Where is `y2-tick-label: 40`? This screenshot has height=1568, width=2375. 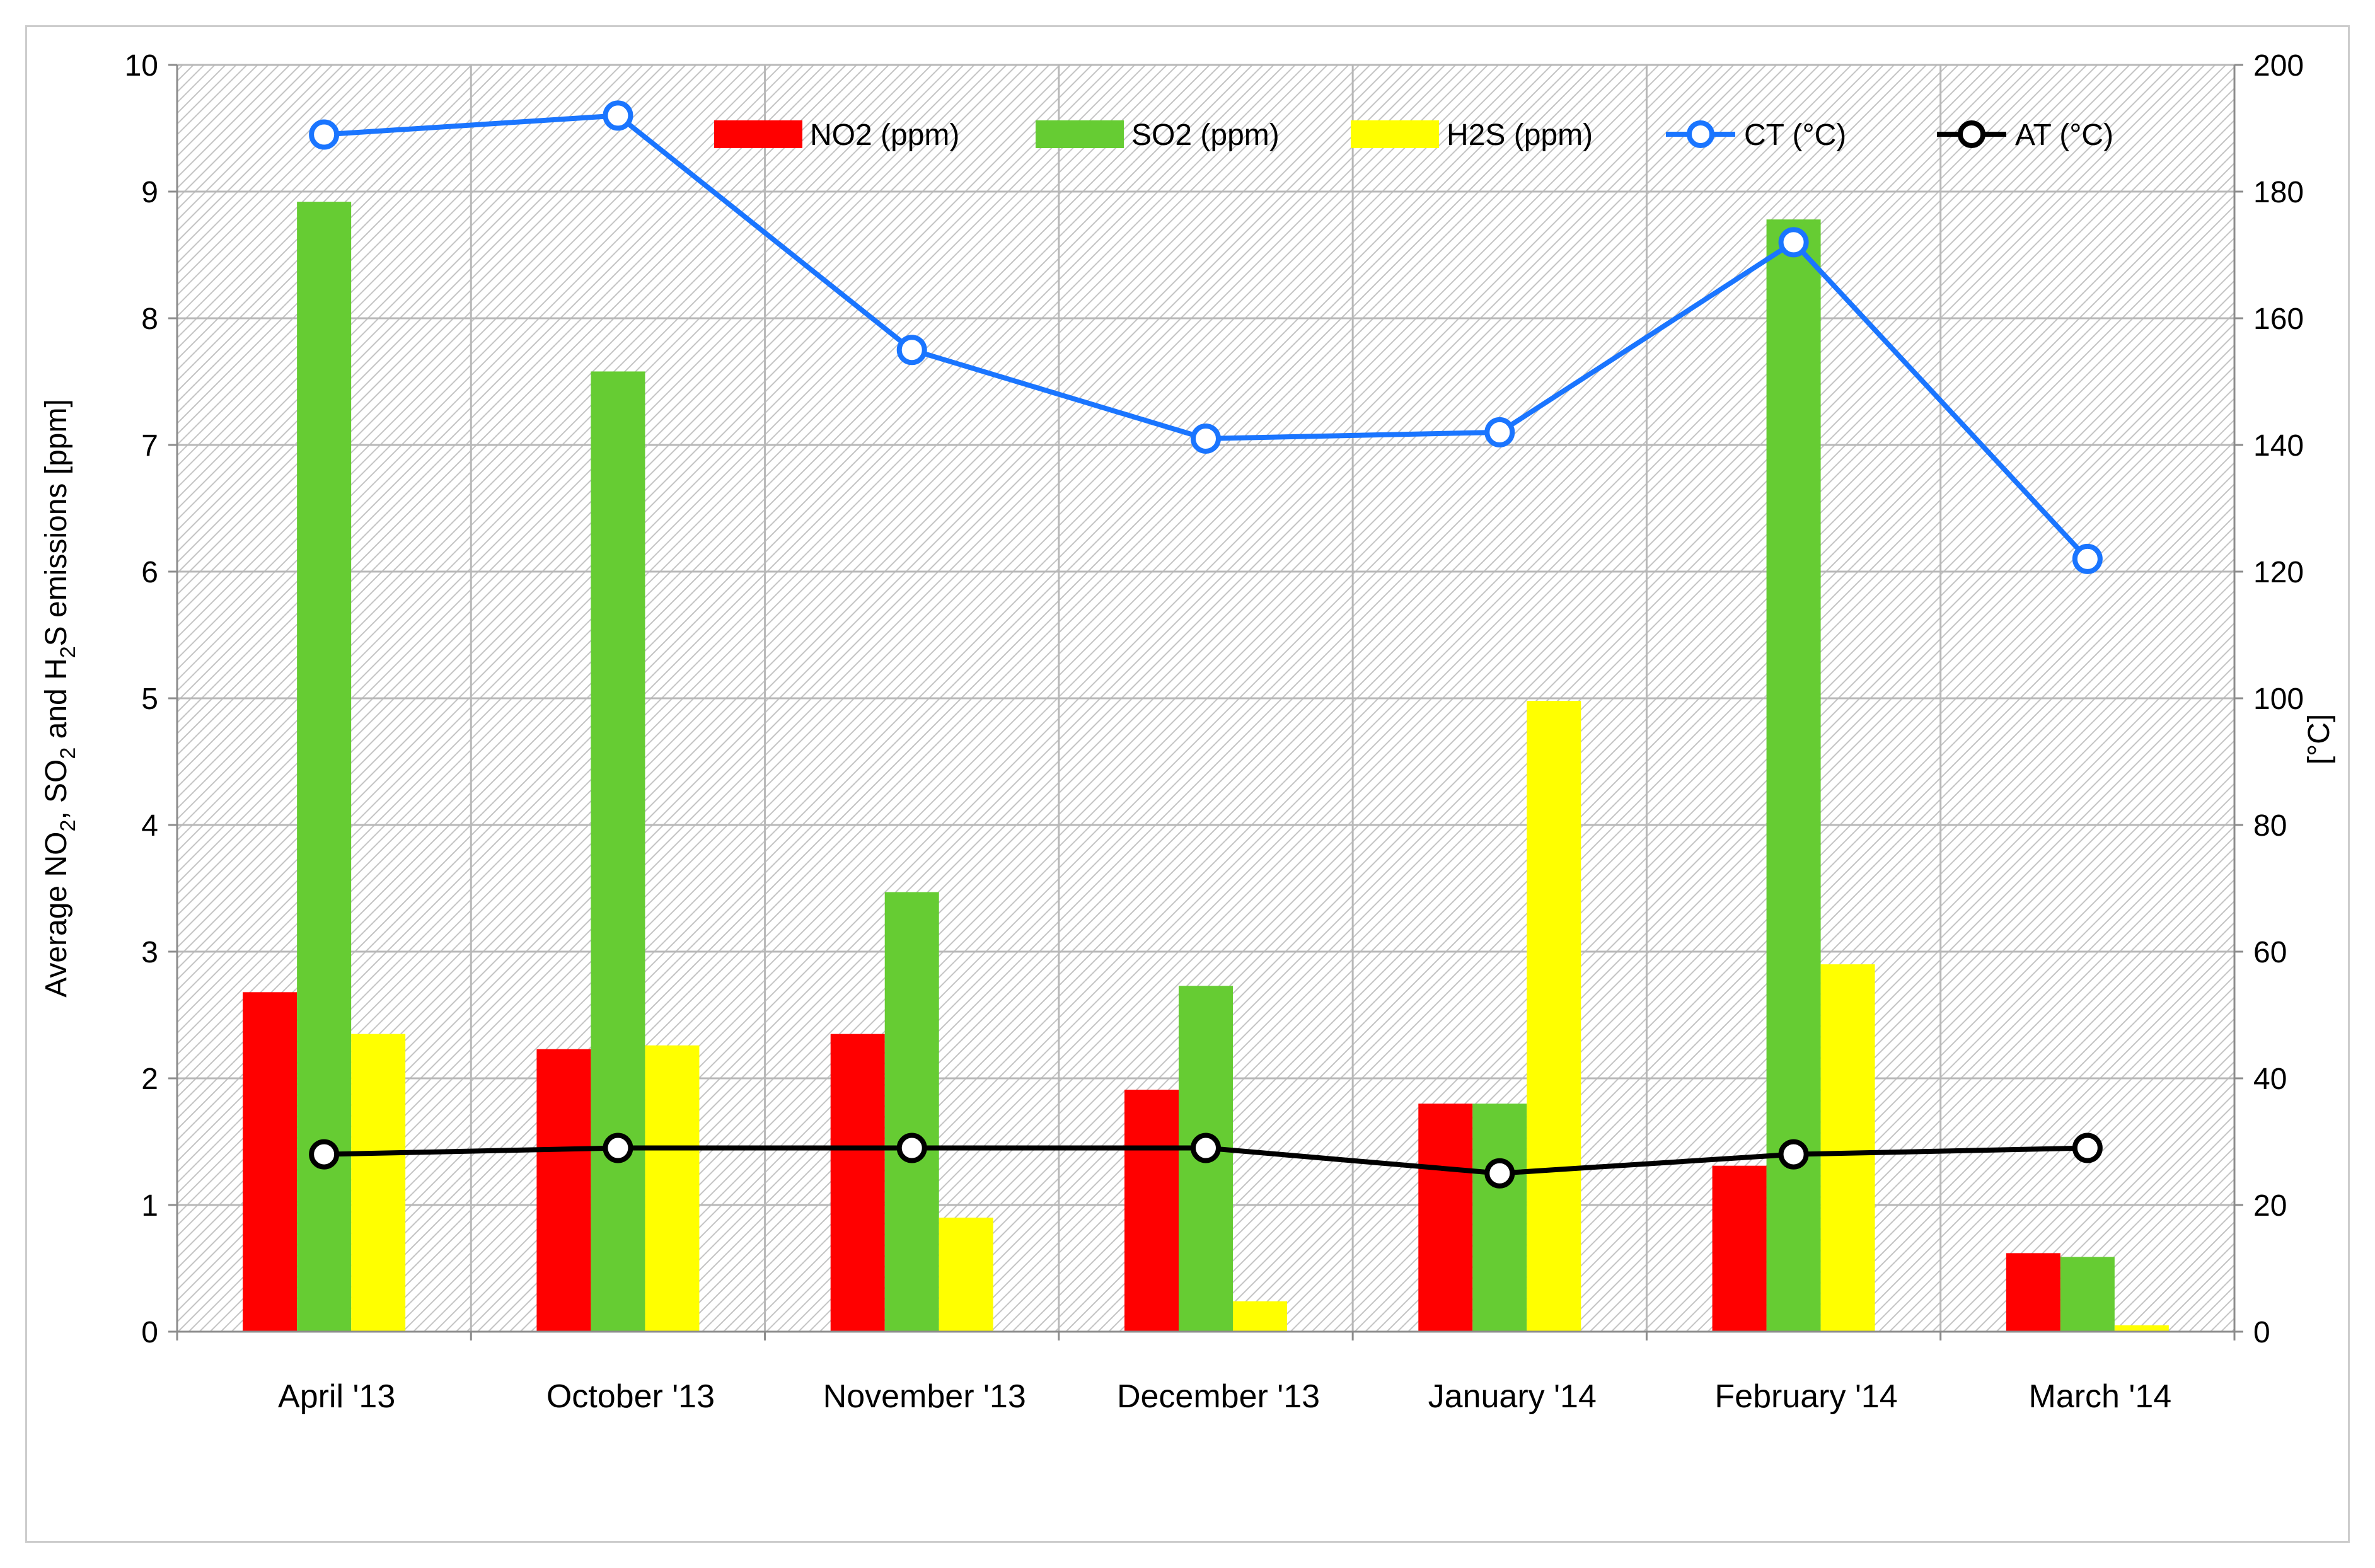 y2-tick-label: 40 is located at coordinates (2270, 1079).